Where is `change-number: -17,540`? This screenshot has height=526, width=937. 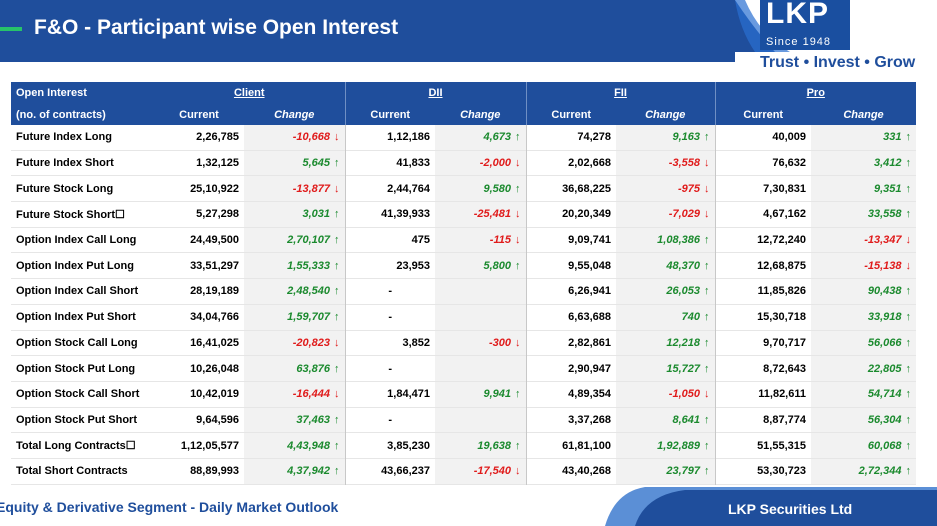
change-number: -17,540 is located at coordinates (492, 471).